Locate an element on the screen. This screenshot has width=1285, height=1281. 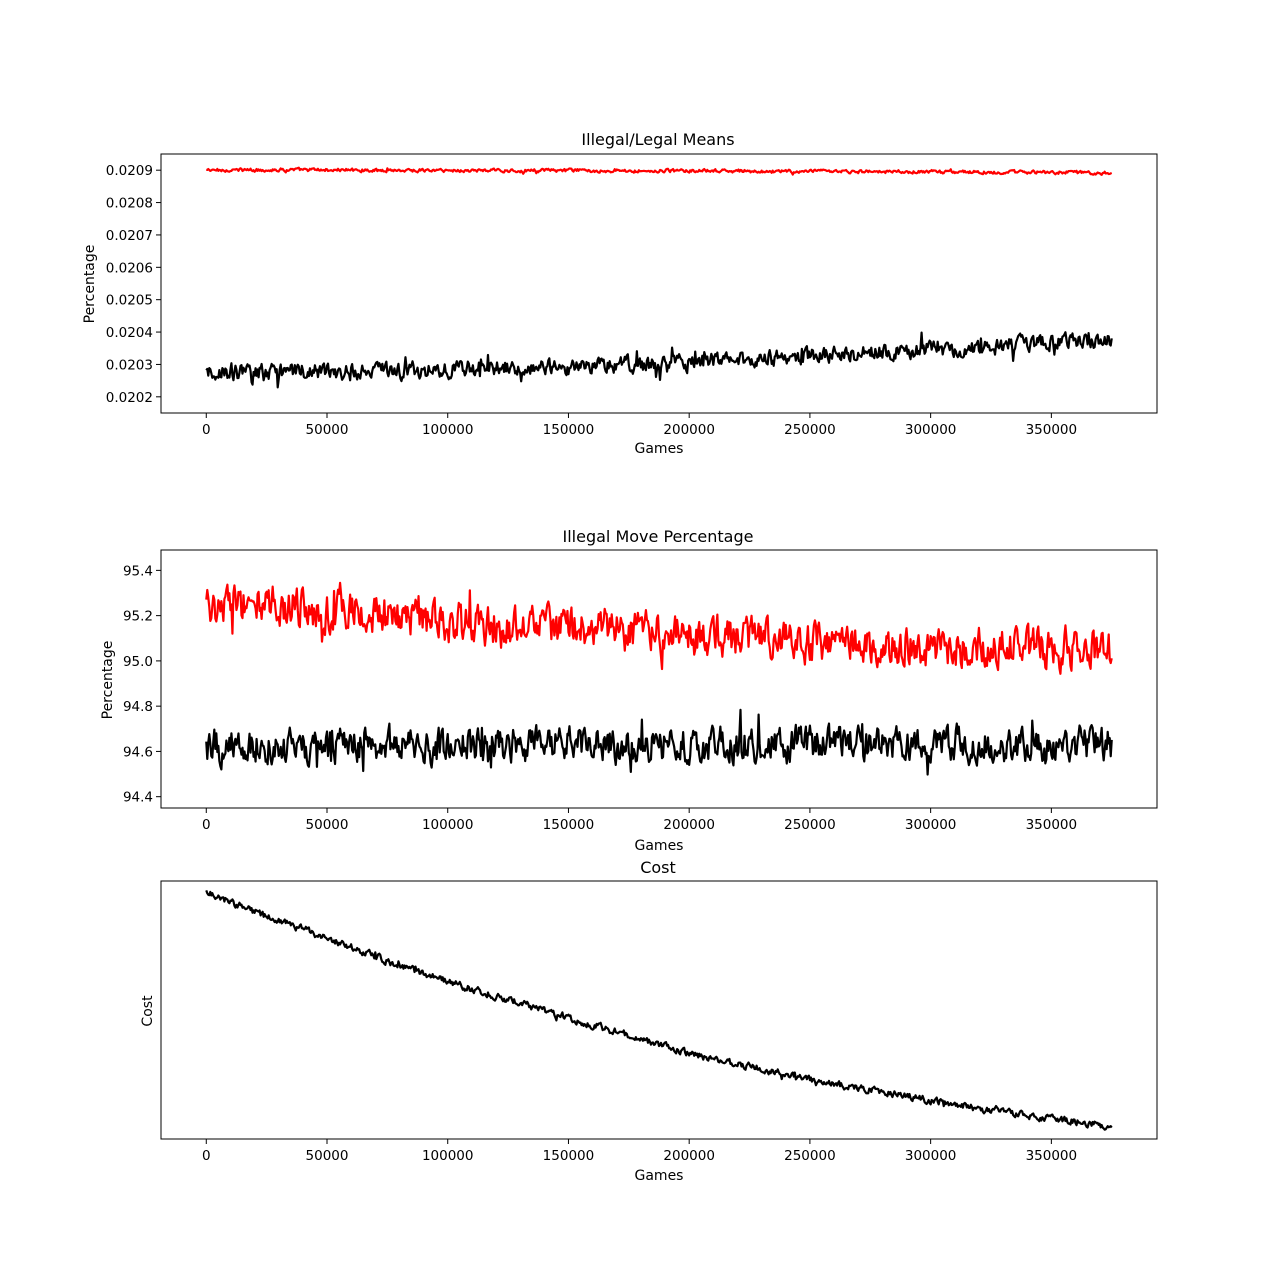
y-axis-label: Cost is located at coordinates (148, 1011).